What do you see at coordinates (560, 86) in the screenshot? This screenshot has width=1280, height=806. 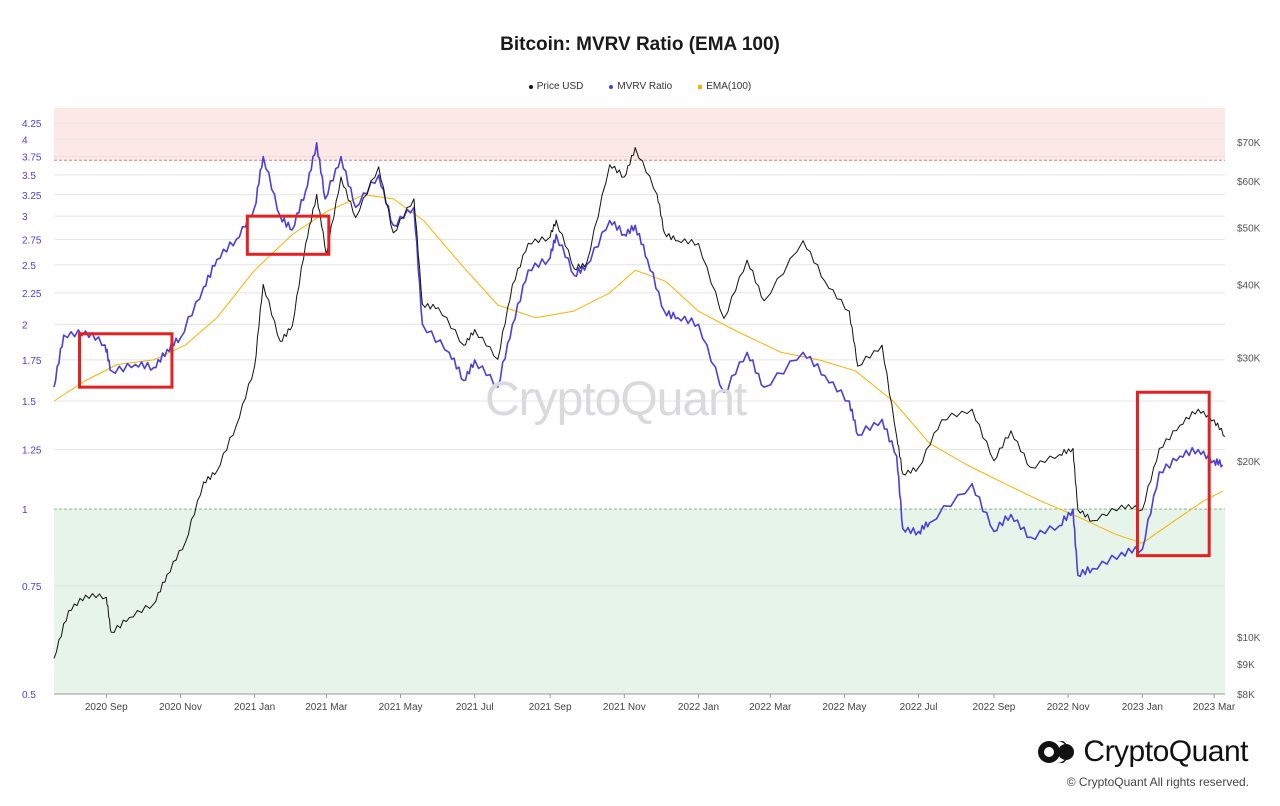 I see `legend-label-price: Price USD` at bounding box center [560, 86].